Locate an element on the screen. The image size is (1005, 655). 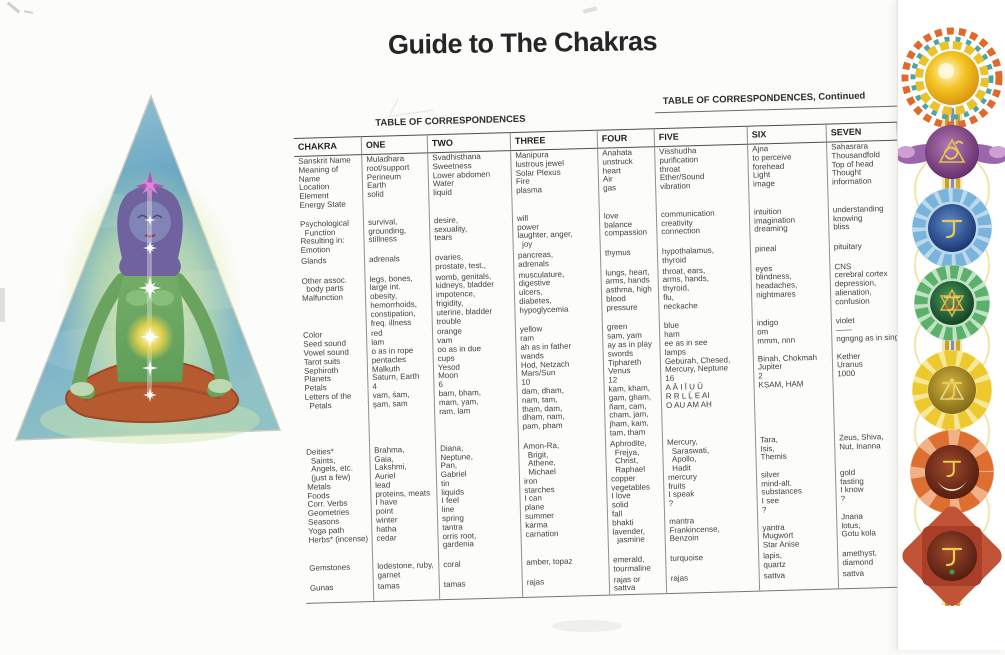
table-caption-continued: TABLE OF CORRESPONDENCES, Continued is located at coordinates (764, 98).